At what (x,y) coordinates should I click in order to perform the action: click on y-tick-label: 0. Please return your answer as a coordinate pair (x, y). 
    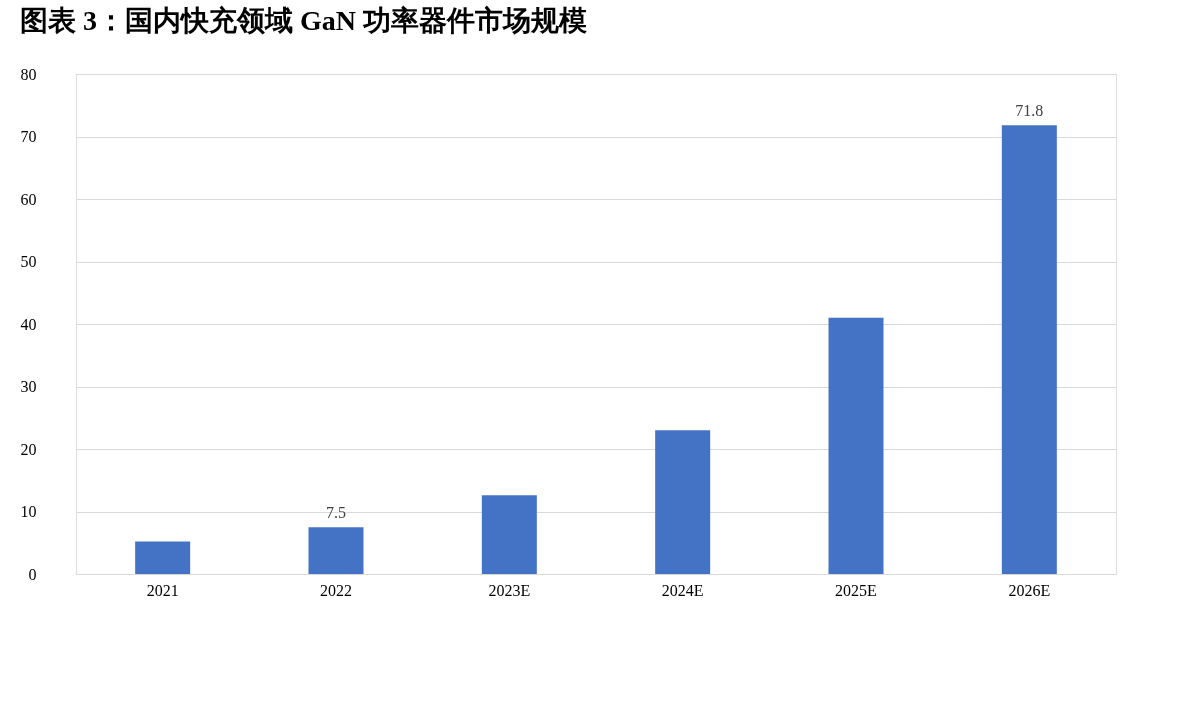
    Looking at the image, I should click on (32, 574).